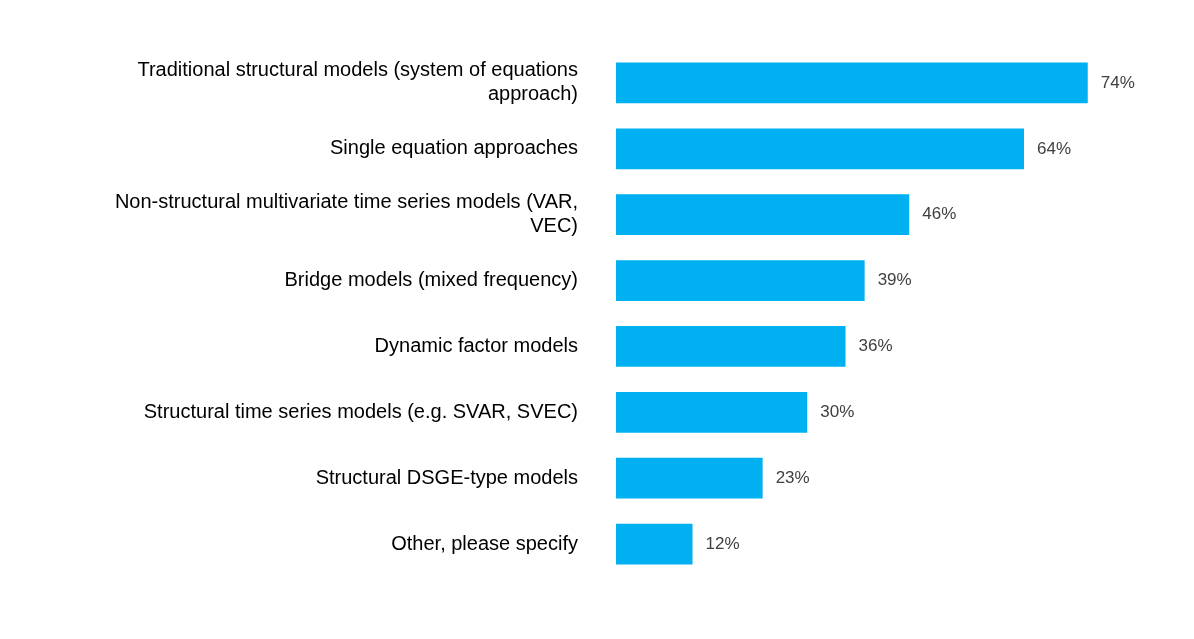  Describe the element at coordinates (875, 346) in the screenshot. I see `data-label: 36%` at that location.